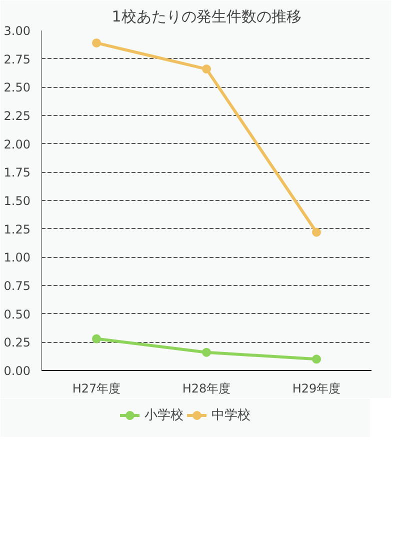  Describe the element at coordinates (17, 59) in the screenshot. I see `y-tick-label: 2.75` at that location.